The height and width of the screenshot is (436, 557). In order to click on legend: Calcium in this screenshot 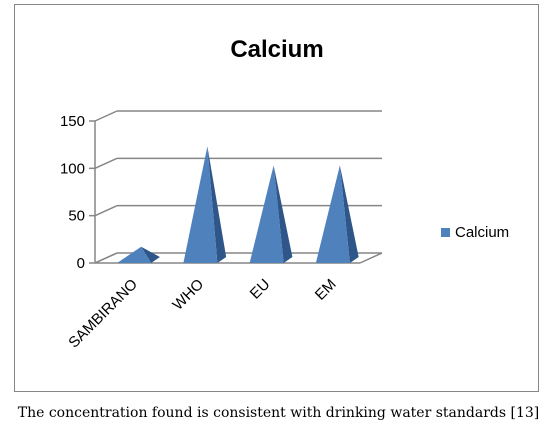, I will do `click(475, 232)`.